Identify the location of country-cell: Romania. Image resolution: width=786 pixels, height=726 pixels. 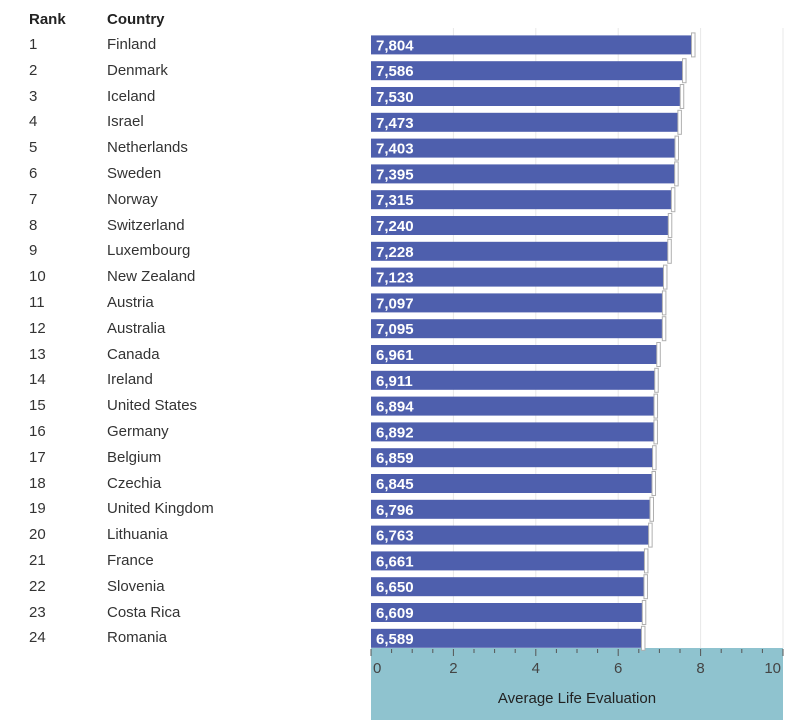
(137, 638).